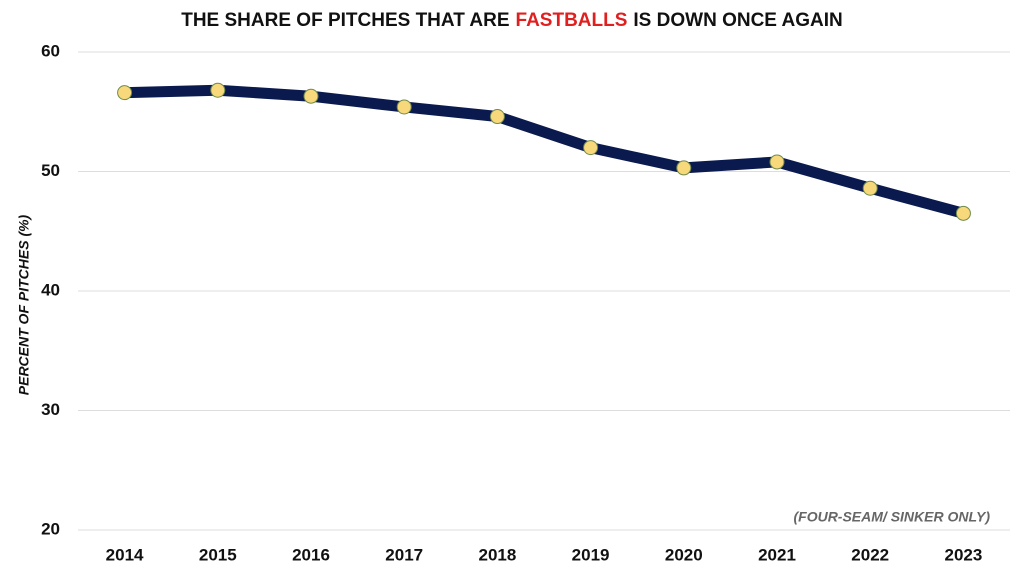  What do you see at coordinates (50, 170) in the screenshot?
I see `y-tick-label: 50` at bounding box center [50, 170].